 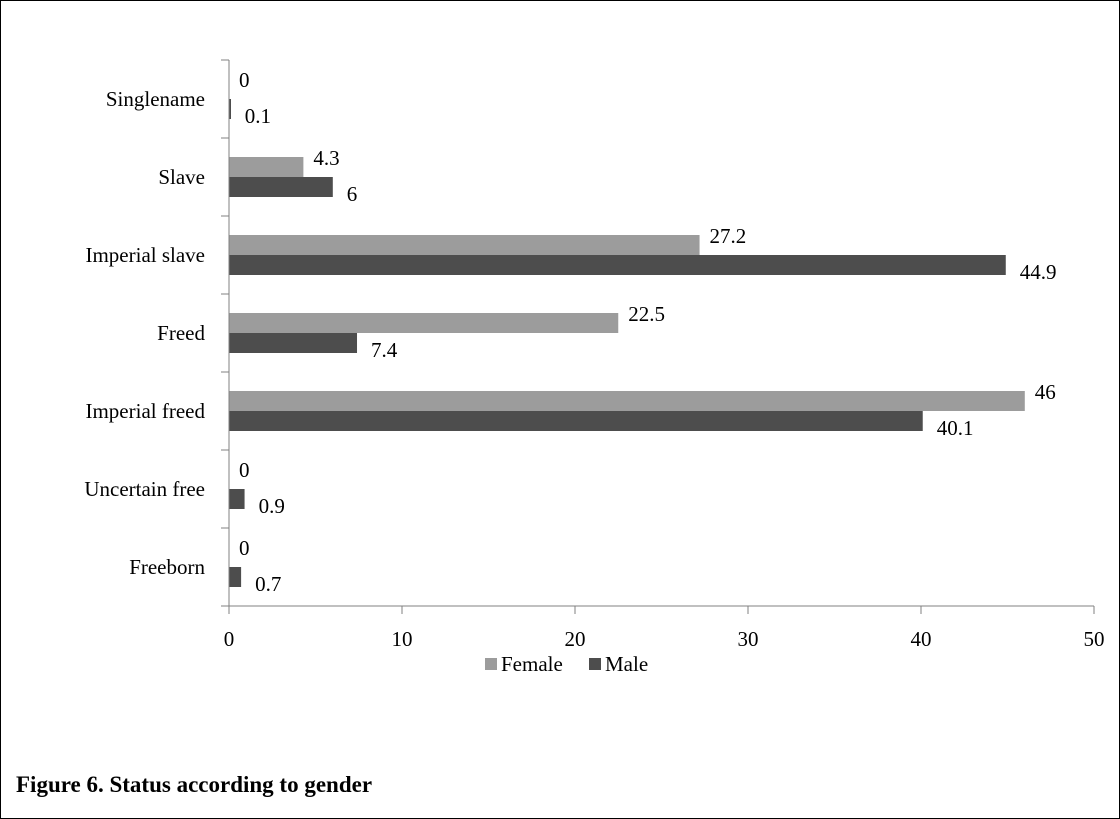 I want to click on x-tick-label: 30, so click(x=748, y=639).